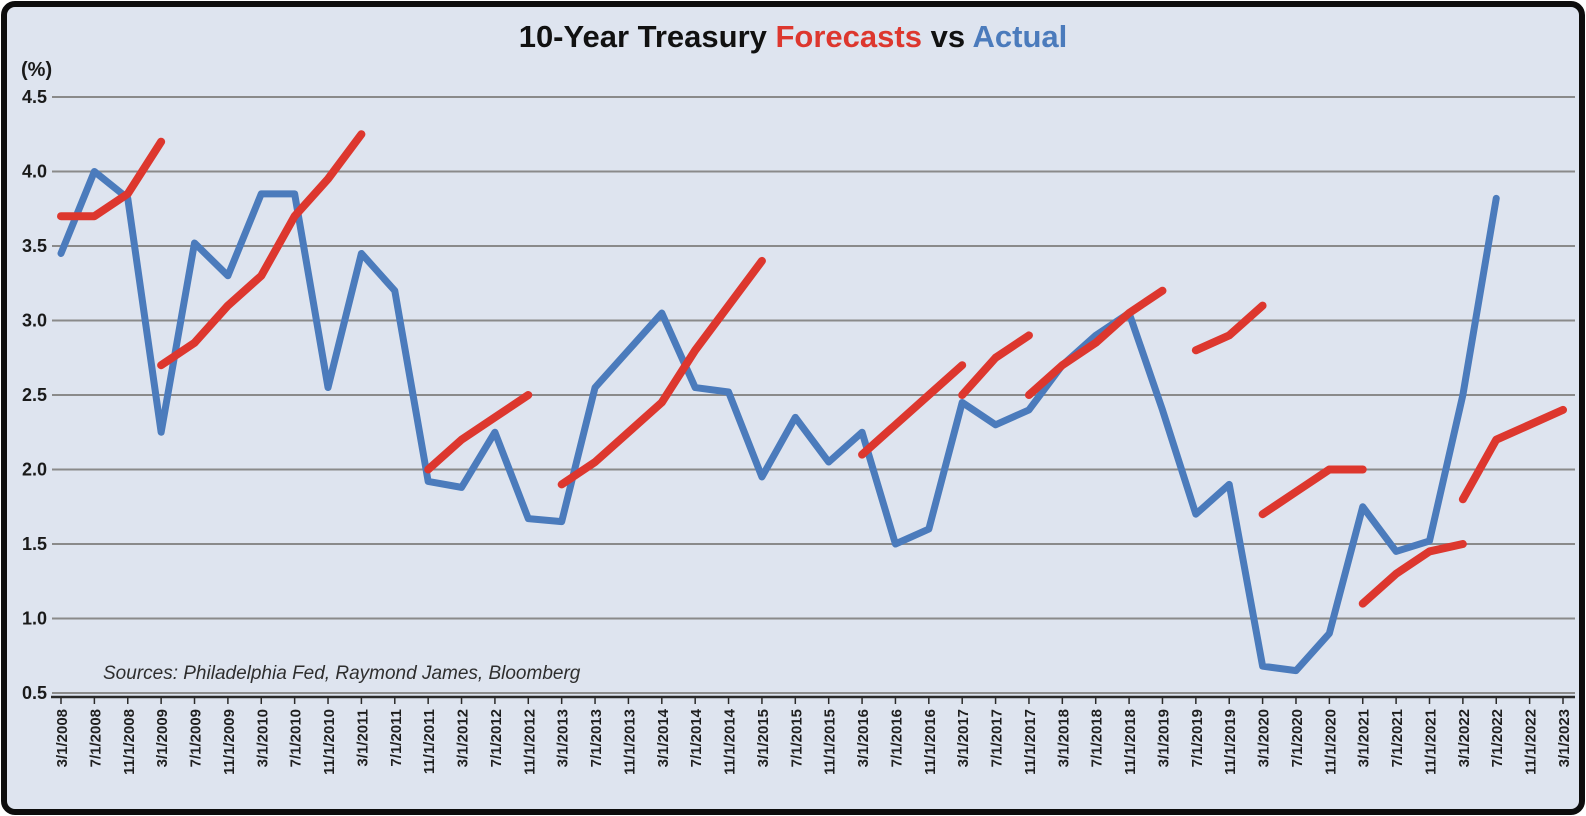 This screenshot has height=816, width=1586. What do you see at coordinates (1163, 738) in the screenshot?
I see `x-tick-label: 3/1/2019` at bounding box center [1163, 738].